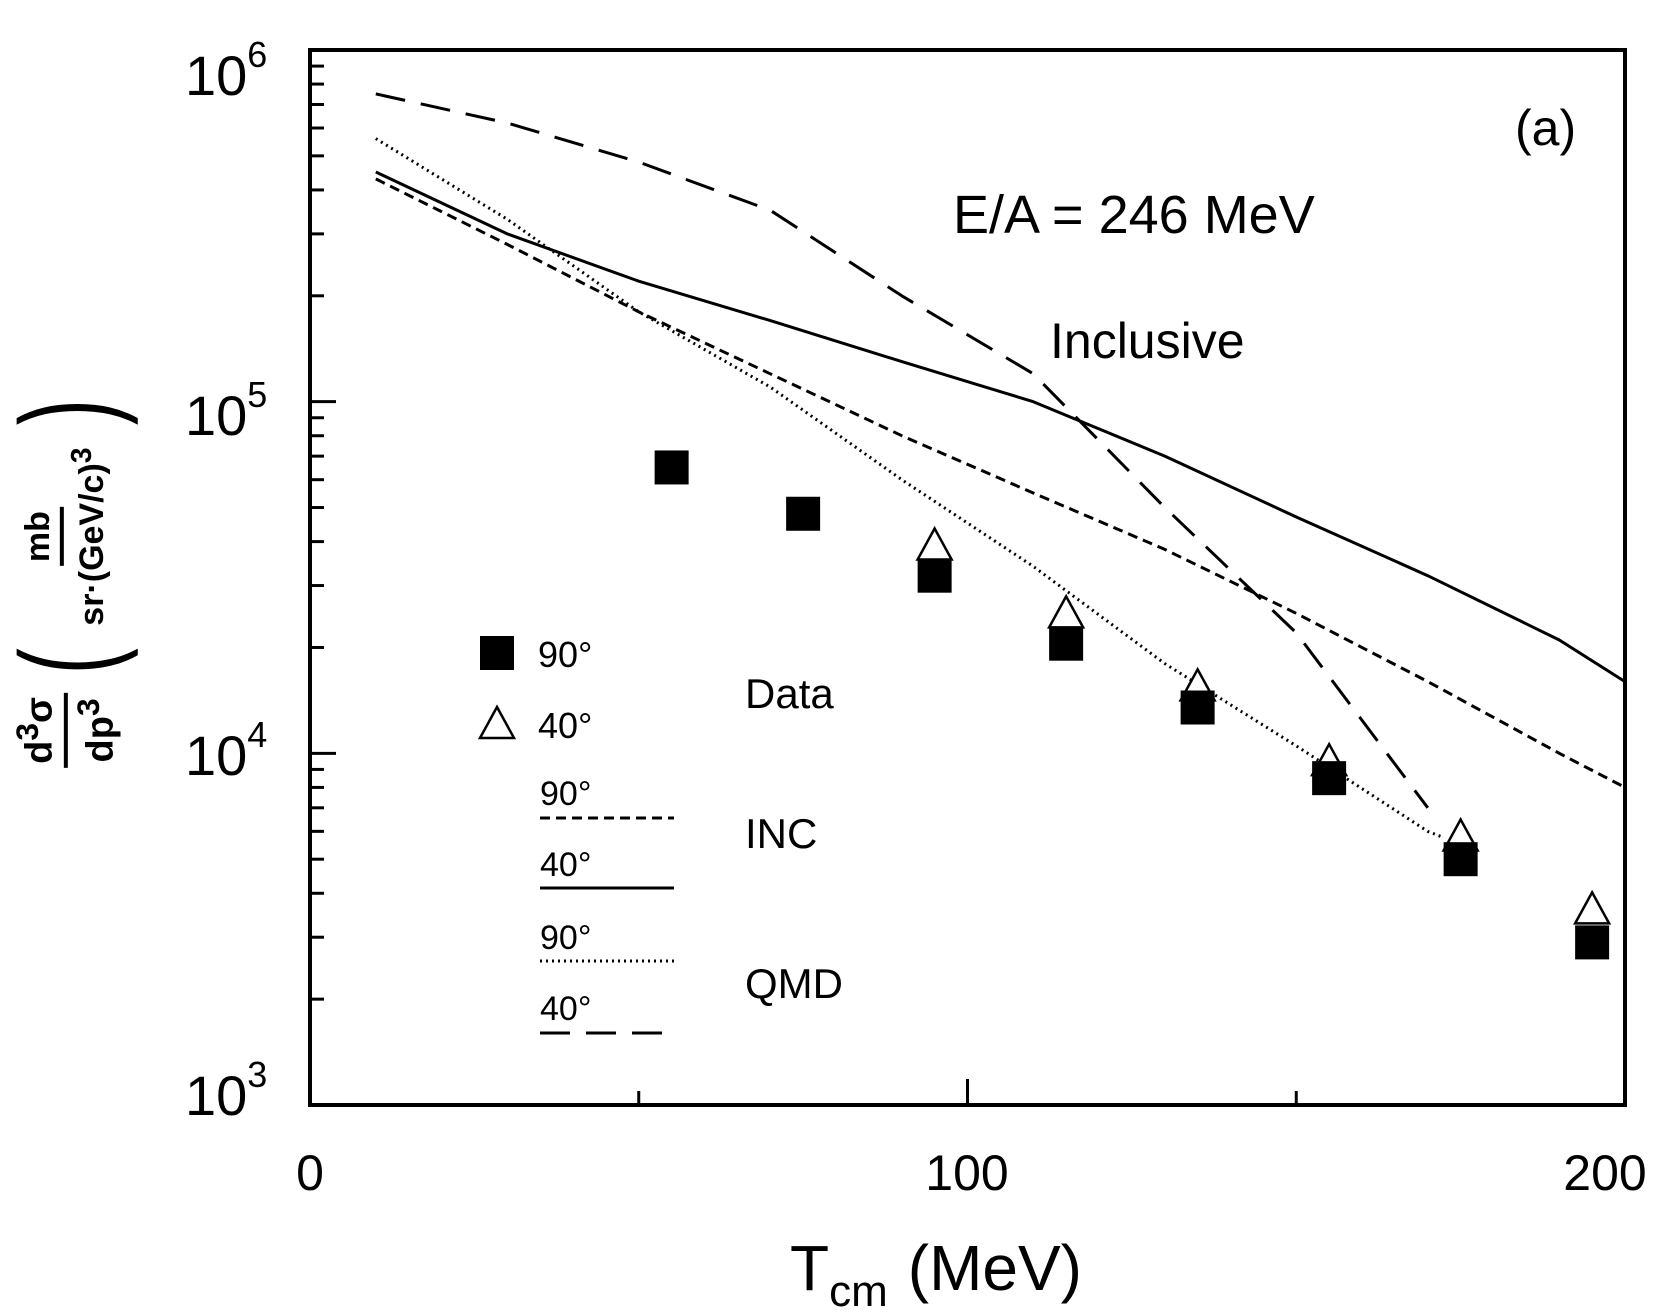  What do you see at coordinates (660, 834) in the screenshot?
I see `legend: 90° 40° Data 90° 40° INC 90° 40° QMD` at bounding box center [660, 834].